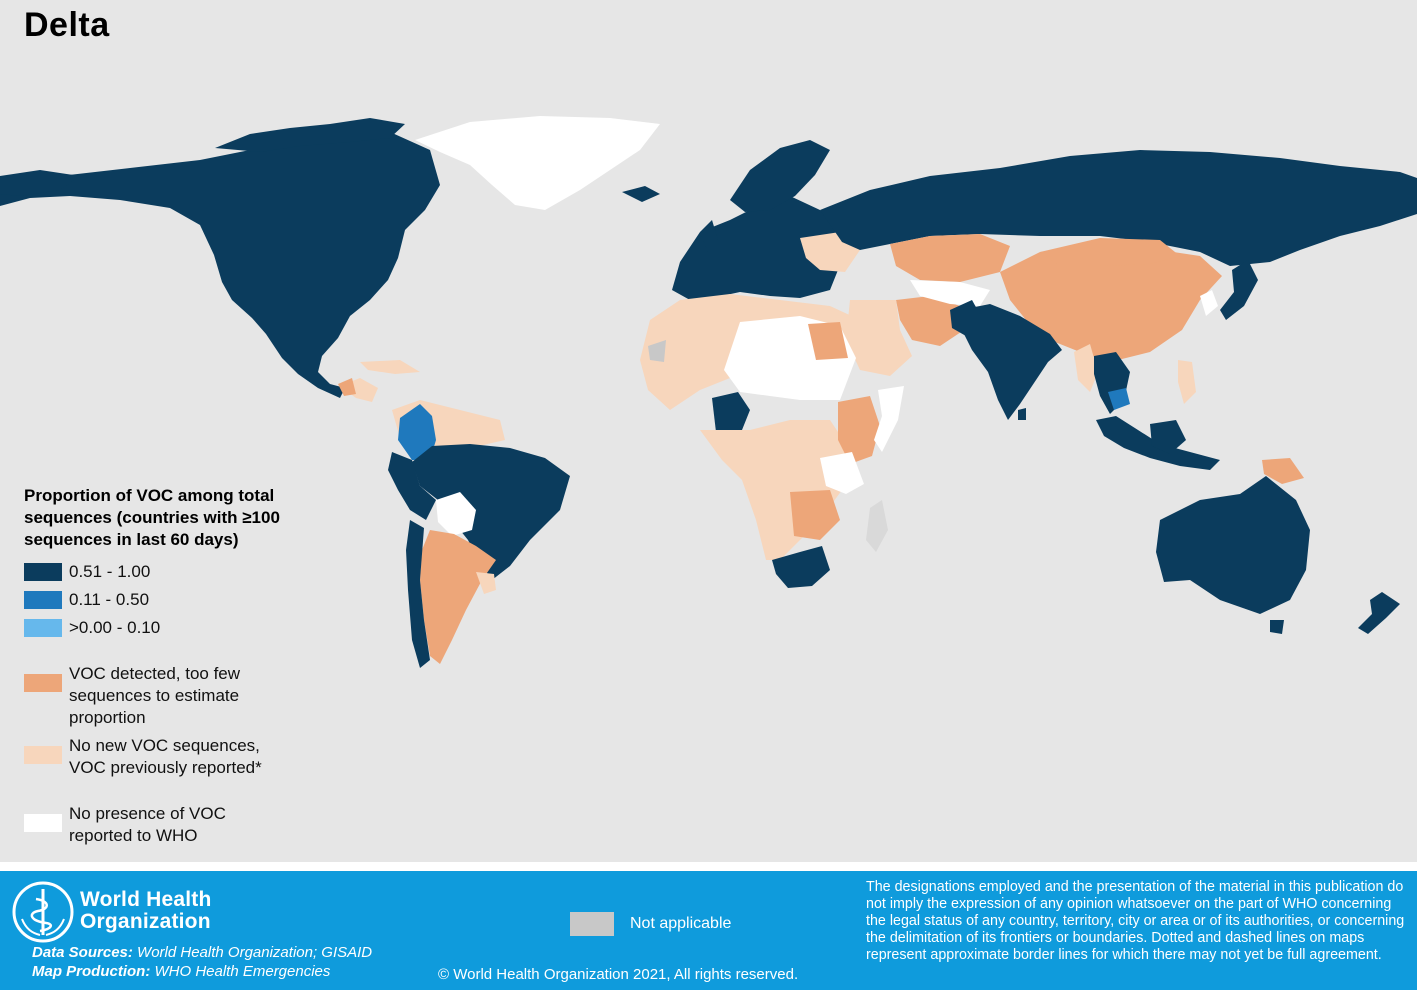 The height and width of the screenshot is (990, 1417). Describe the element at coordinates (1168, 437) in the screenshot. I see `region-borneo` at that location.